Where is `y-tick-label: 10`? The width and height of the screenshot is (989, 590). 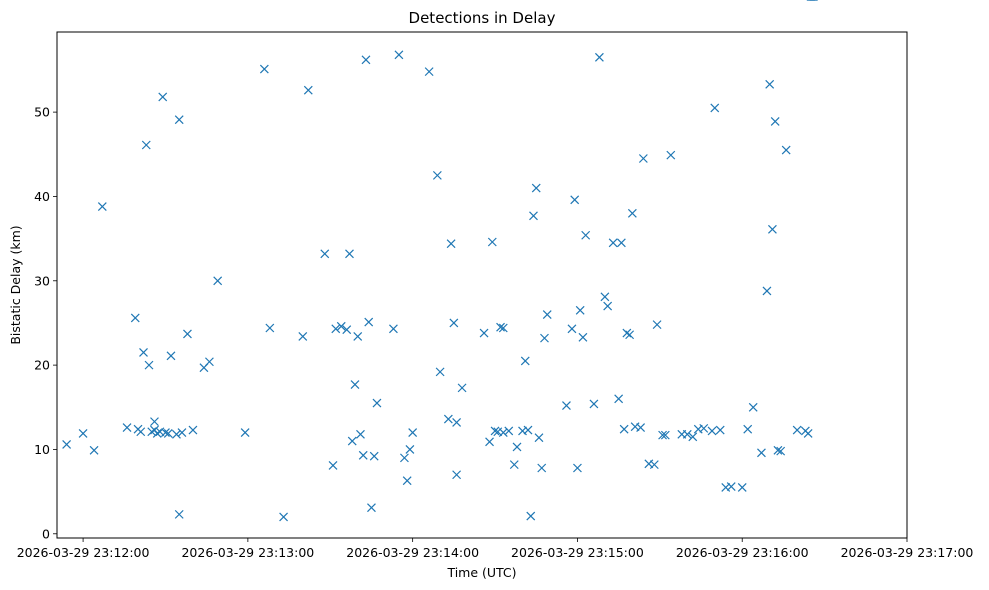 y-tick-label: 10 is located at coordinates (42, 449).